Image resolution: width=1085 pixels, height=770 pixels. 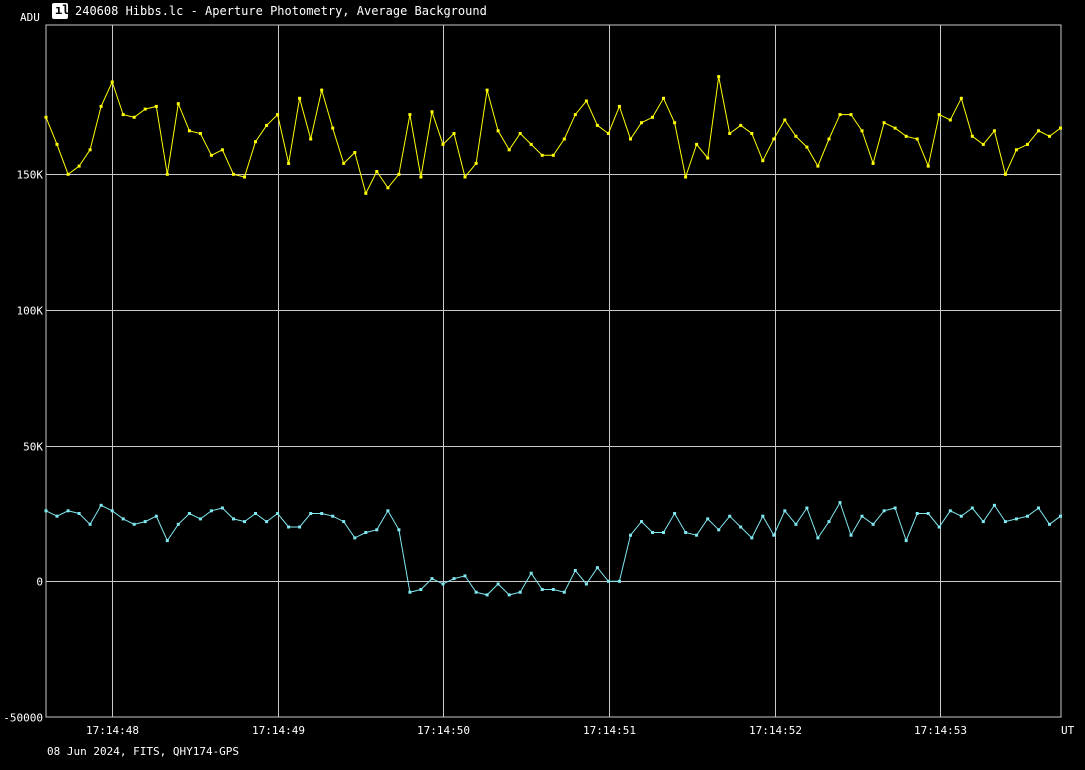 I want to click on x-tick-label: 17:14:50, so click(x=443, y=730).